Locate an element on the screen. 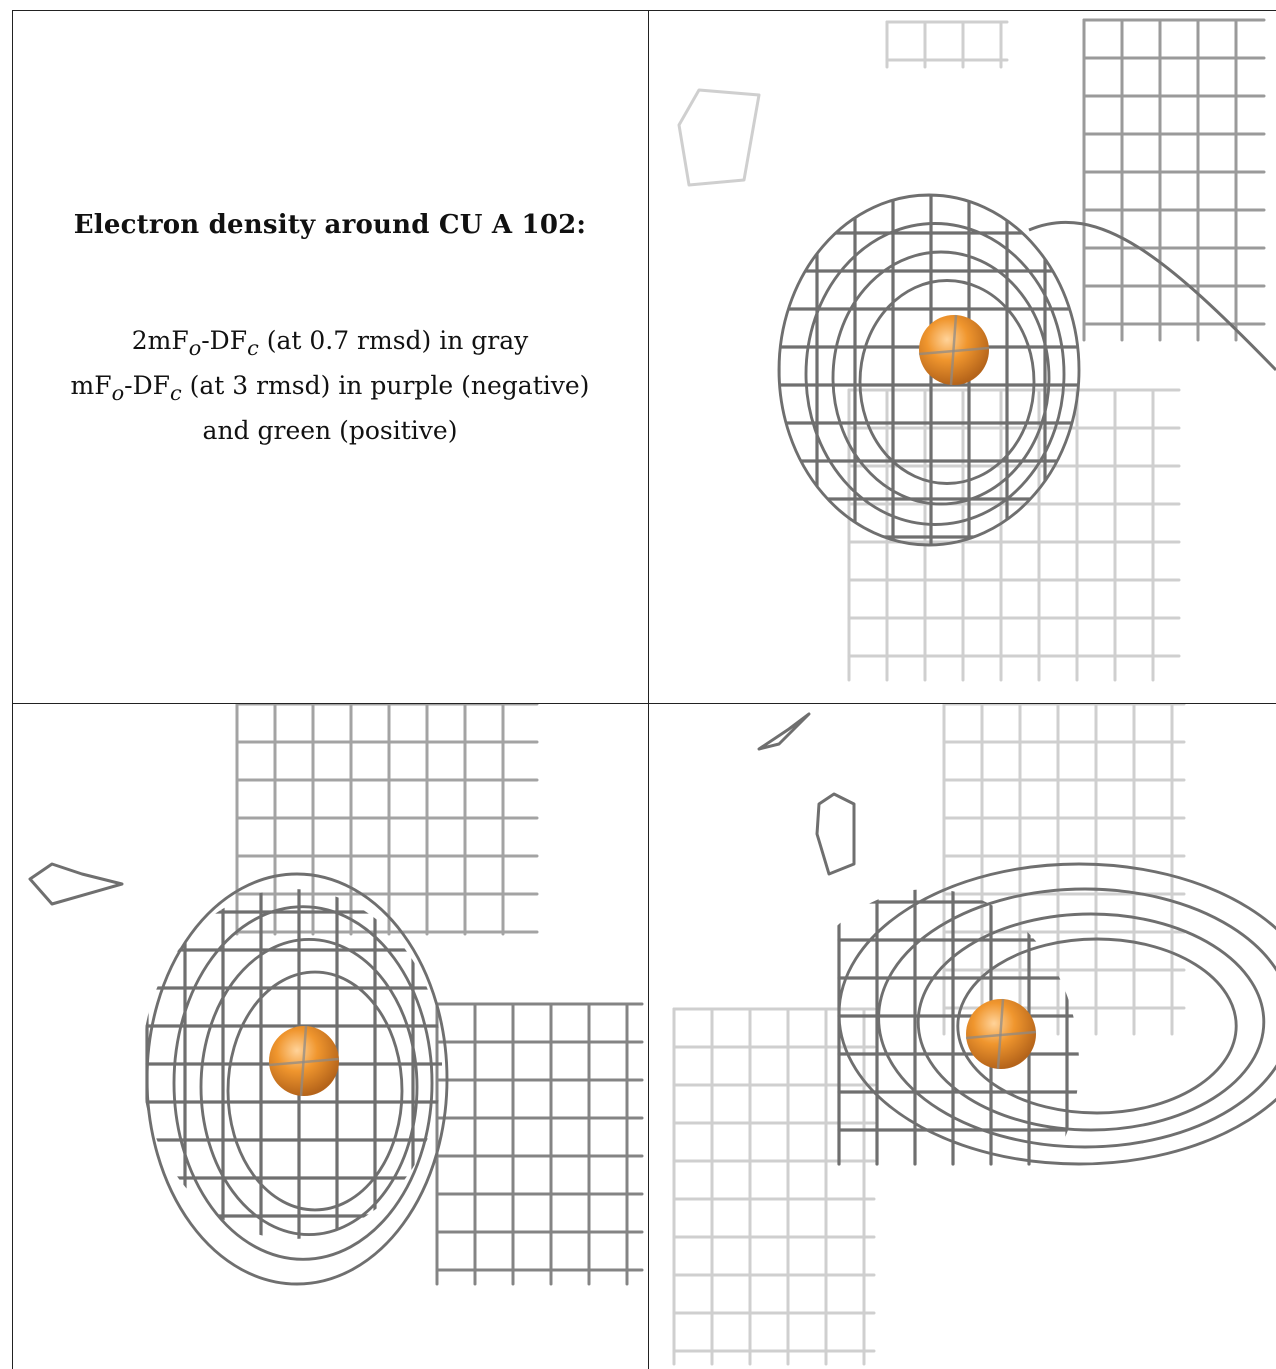 The image size is (1276, 1369). density-mesh-right-lobe is located at coordinates (539, 1144).